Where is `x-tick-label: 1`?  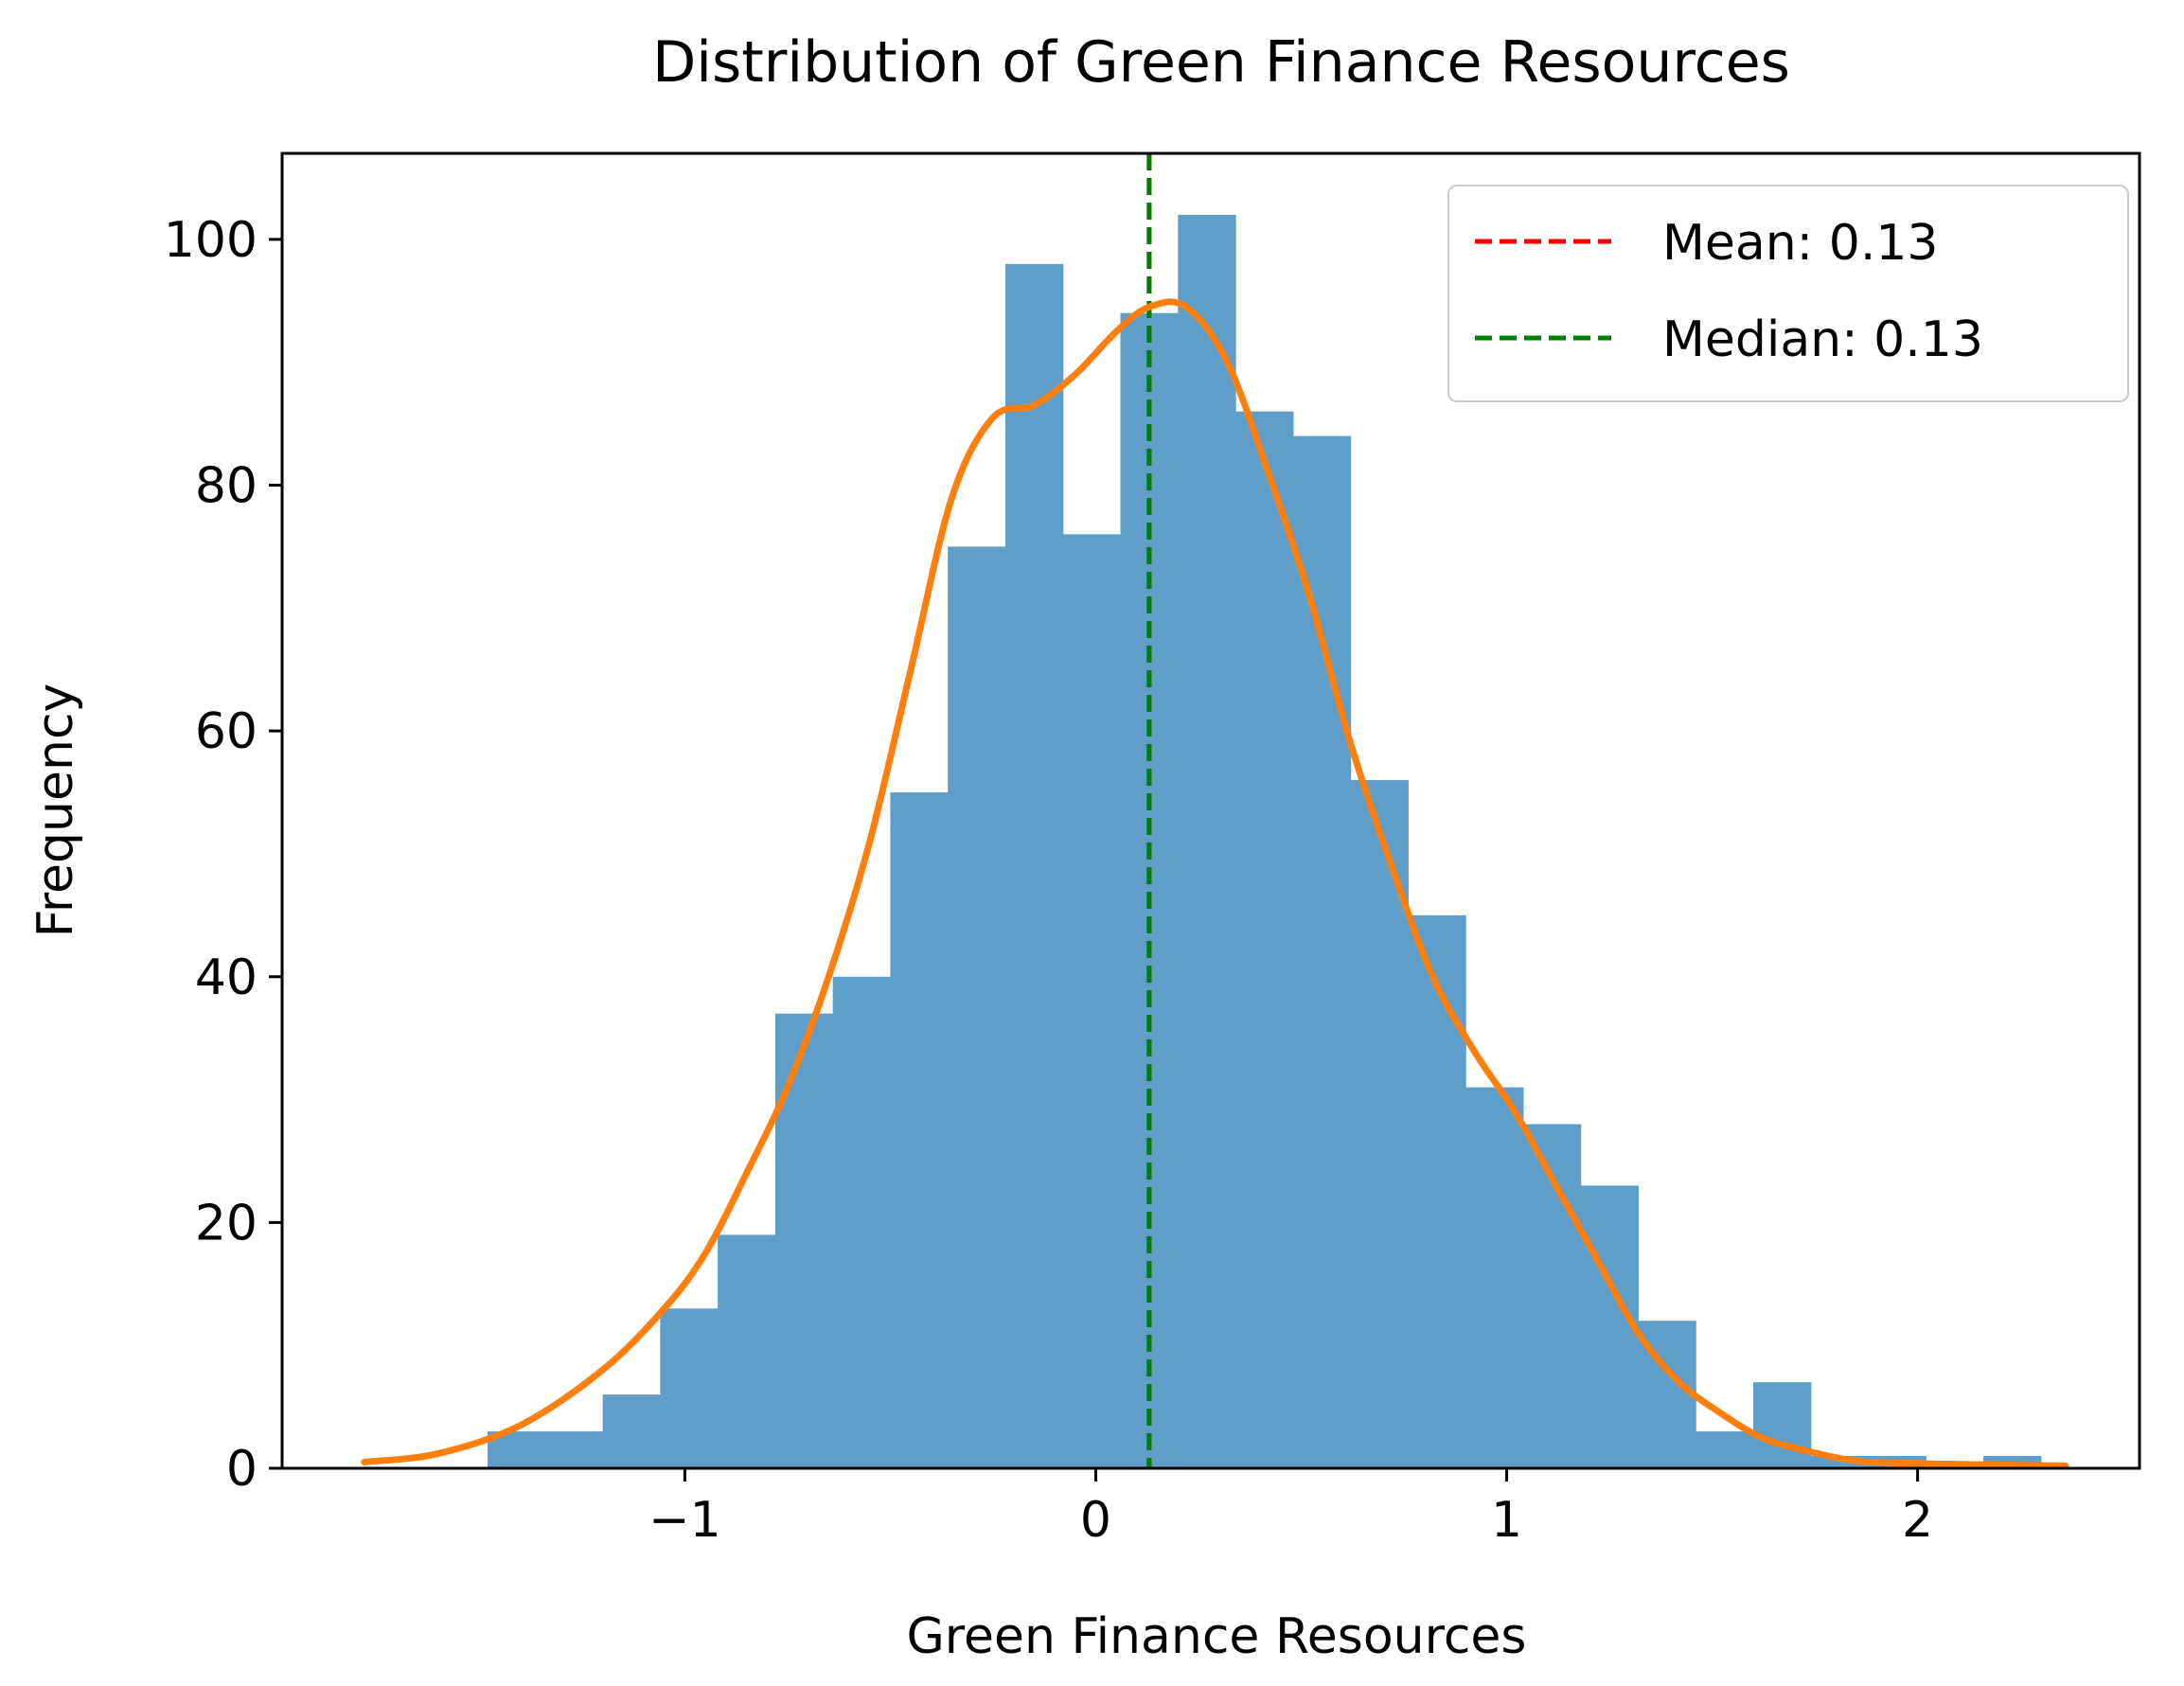
x-tick-label: 1 is located at coordinates (1506, 1520).